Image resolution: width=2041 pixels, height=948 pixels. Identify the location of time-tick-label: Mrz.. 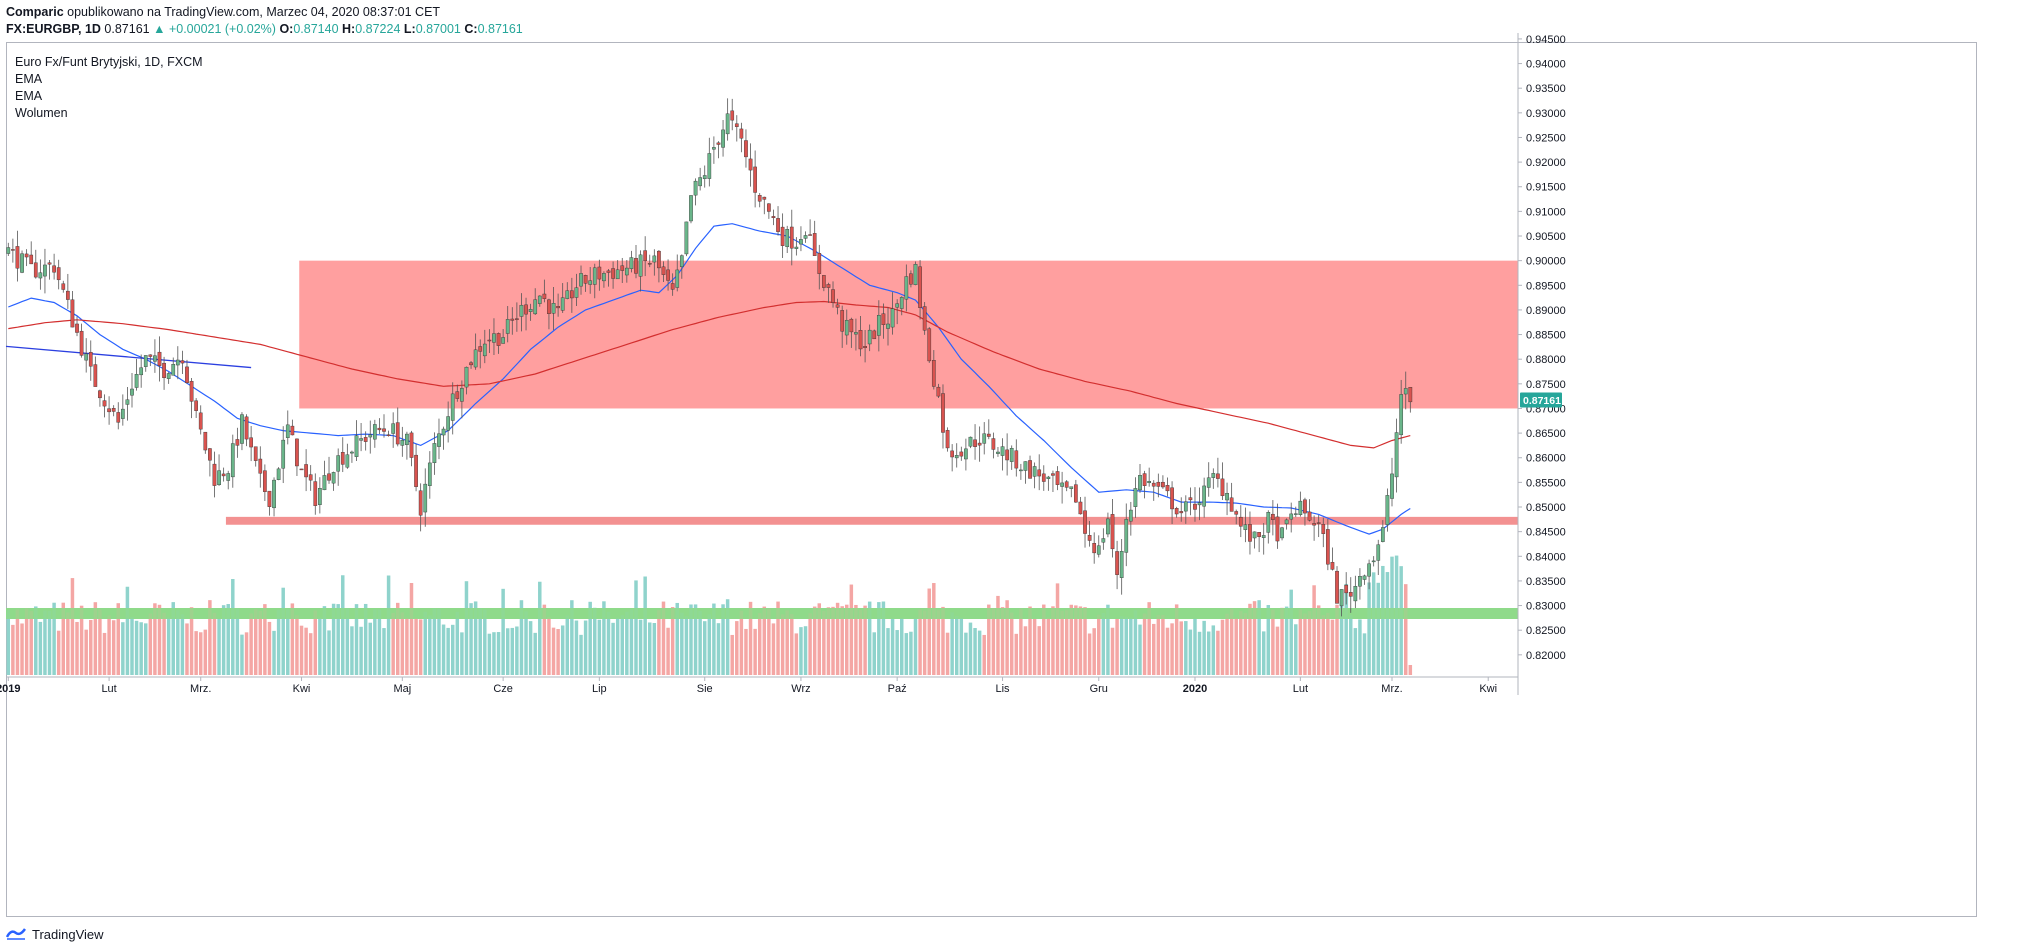
(1391, 689).